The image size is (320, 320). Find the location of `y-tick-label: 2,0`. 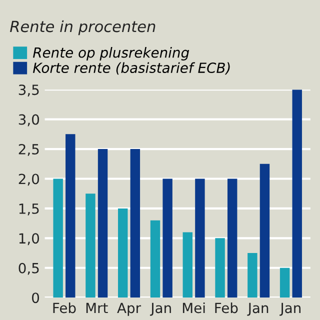

y-tick-label: 2,0 is located at coordinates (29, 180).